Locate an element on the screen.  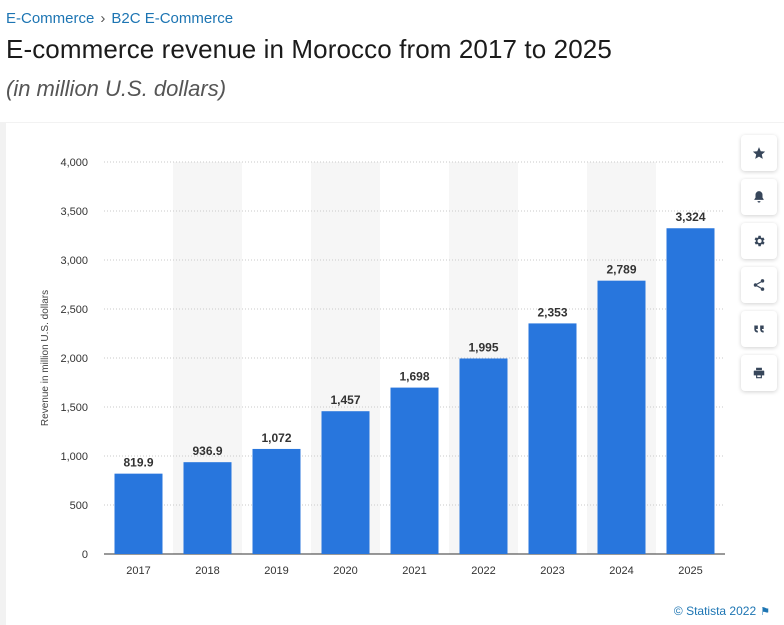
credit-text: © Statista 2022 is located at coordinates (715, 611).